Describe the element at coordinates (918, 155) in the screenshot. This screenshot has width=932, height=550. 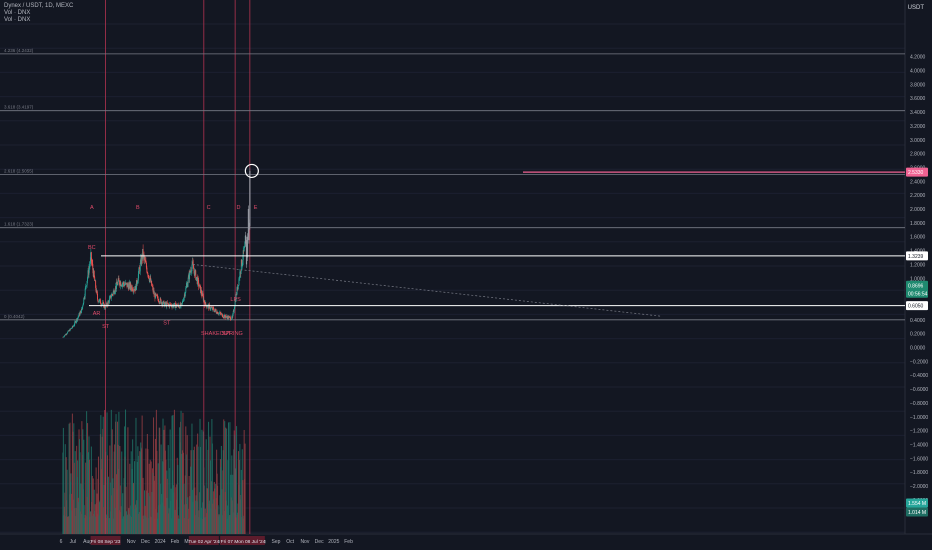
I see `price-axis-label: 2.8000` at that location.